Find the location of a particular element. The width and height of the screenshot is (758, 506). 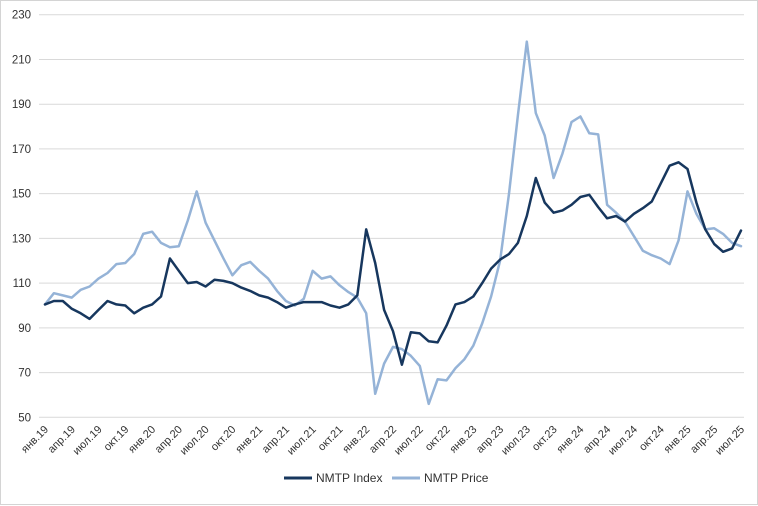

legend-label-nmtp-price: NMTP Price is located at coordinates (456, 478).